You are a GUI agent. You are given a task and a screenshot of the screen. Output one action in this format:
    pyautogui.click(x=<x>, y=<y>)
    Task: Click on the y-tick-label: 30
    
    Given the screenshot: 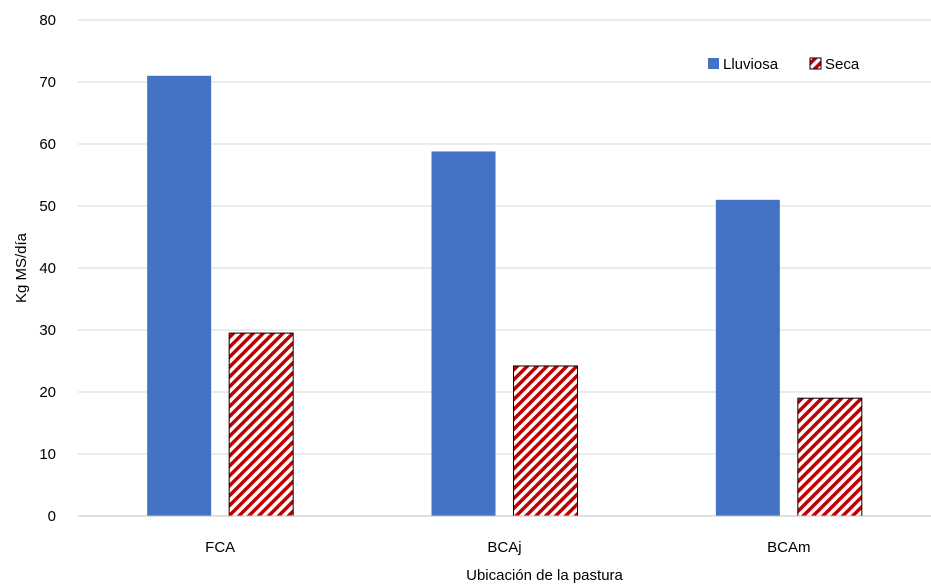 What is the action you would take?
    pyautogui.click(x=47, y=330)
    